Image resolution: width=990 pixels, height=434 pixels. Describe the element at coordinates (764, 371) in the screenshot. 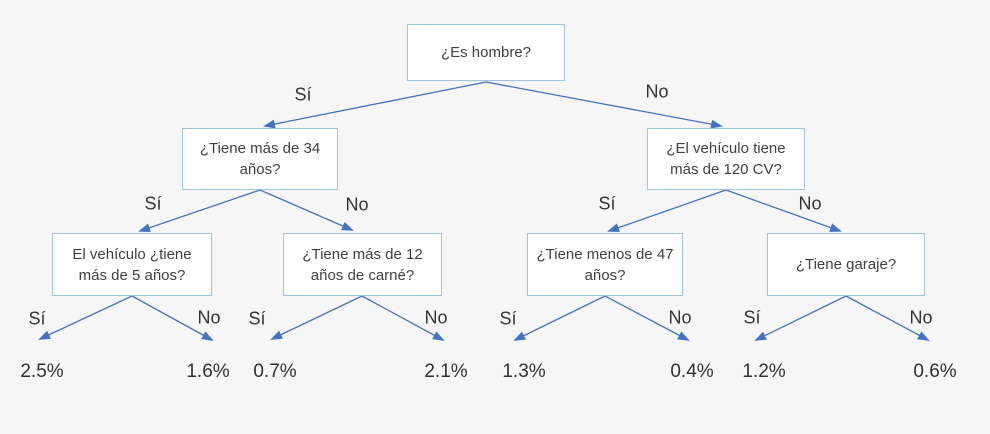

I see `leaf-value: 1.2%` at that location.